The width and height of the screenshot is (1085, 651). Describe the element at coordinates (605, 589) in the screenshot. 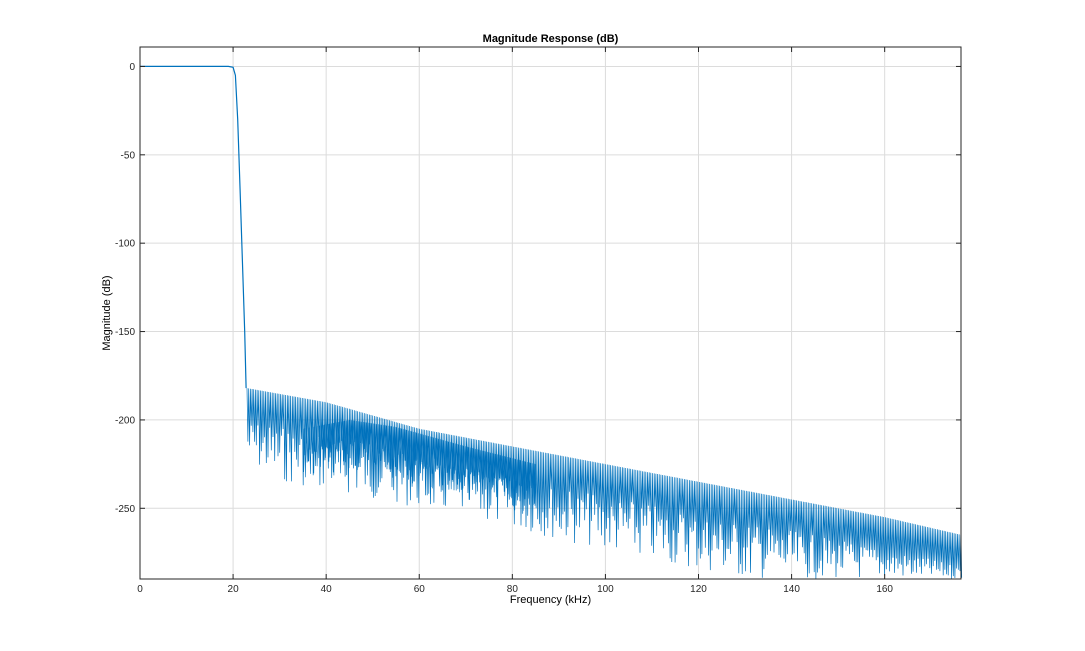

I see `x-tick-label: 100` at that location.